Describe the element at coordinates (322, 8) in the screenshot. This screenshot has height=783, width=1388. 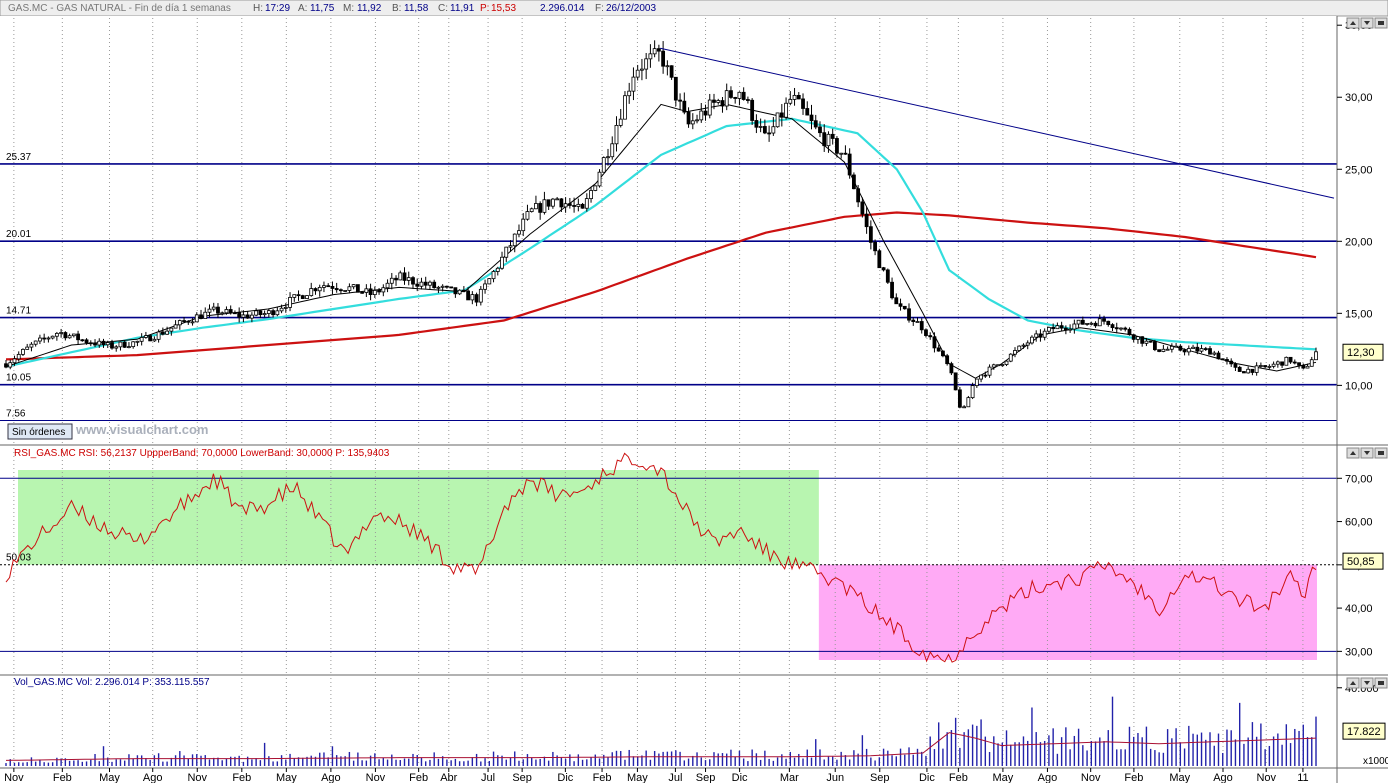
I see `a-value: 11,75` at that location.